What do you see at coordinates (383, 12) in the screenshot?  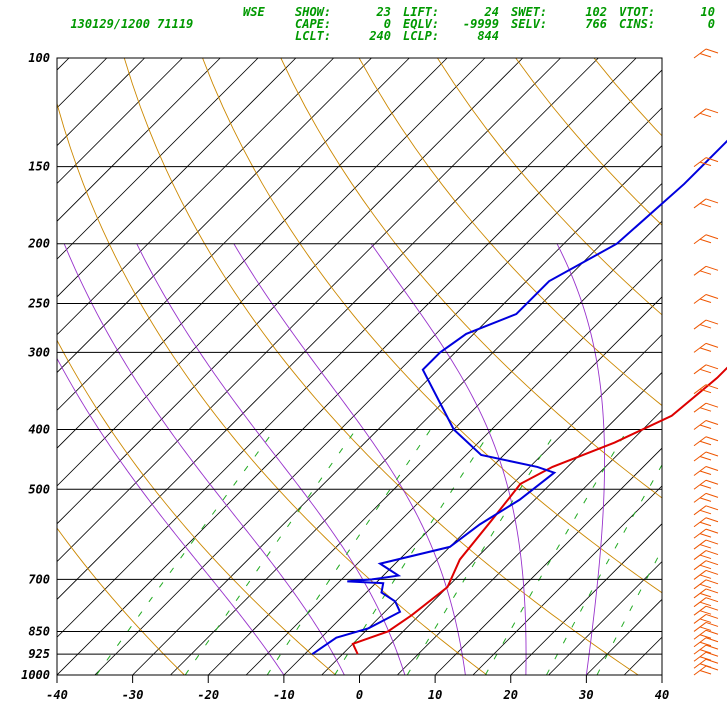 I see `index-value: 23` at bounding box center [383, 12].